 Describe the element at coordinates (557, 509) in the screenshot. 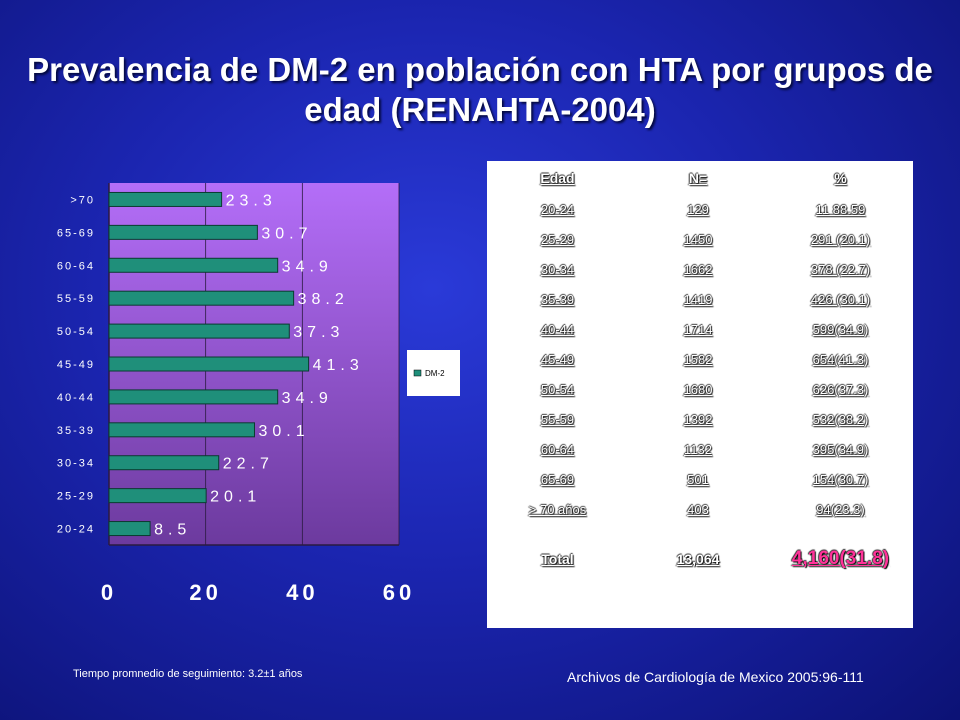

I see `table-cell: > 70 años` at that location.